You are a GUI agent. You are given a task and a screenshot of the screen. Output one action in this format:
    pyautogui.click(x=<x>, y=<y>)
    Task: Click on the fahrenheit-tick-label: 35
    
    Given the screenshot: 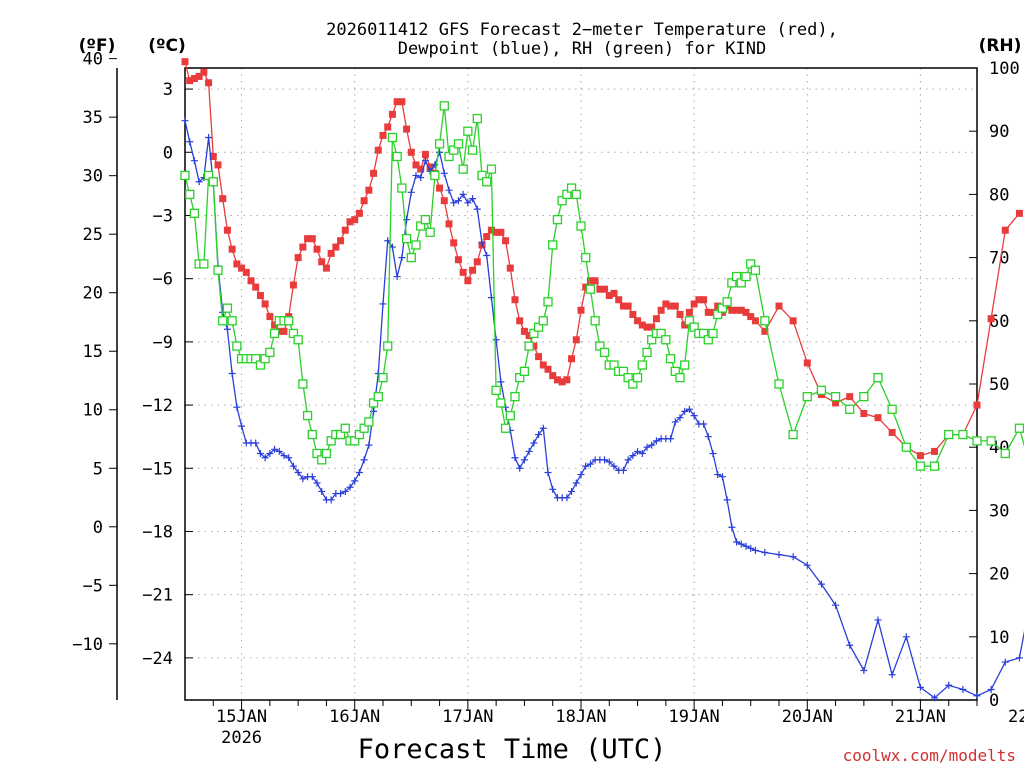 What is the action you would take?
    pyautogui.click(x=93, y=118)
    